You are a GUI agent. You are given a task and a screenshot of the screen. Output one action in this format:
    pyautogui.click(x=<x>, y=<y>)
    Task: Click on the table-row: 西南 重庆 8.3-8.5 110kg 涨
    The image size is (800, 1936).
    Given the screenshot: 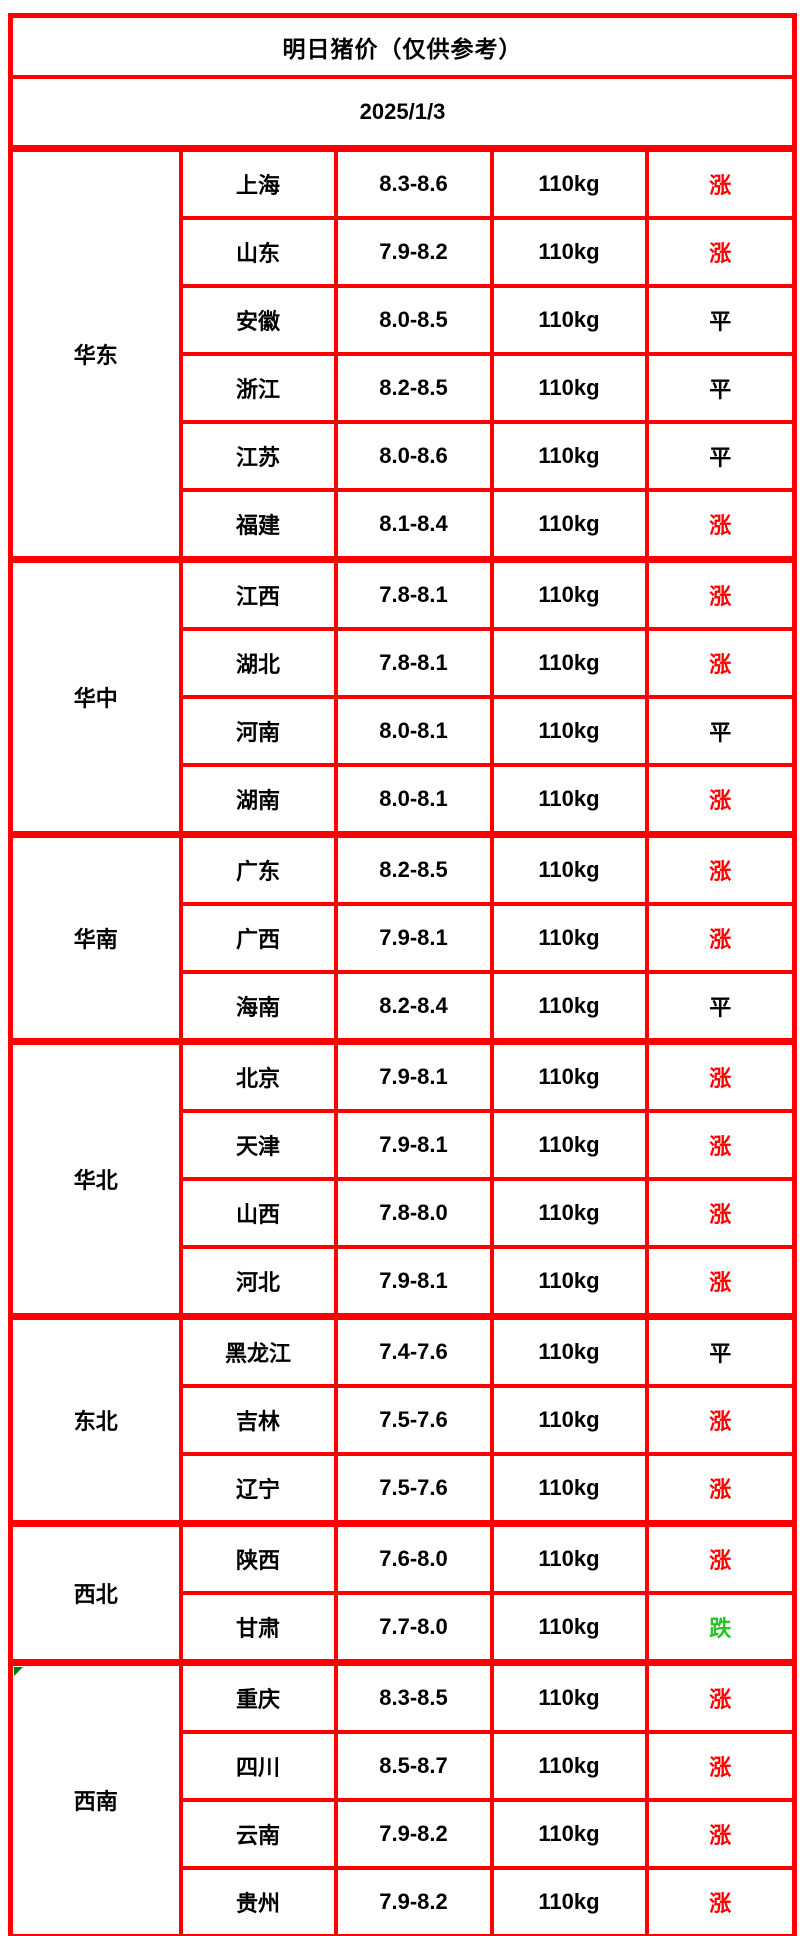 What is the action you would take?
    pyautogui.click(x=402, y=1797)
    